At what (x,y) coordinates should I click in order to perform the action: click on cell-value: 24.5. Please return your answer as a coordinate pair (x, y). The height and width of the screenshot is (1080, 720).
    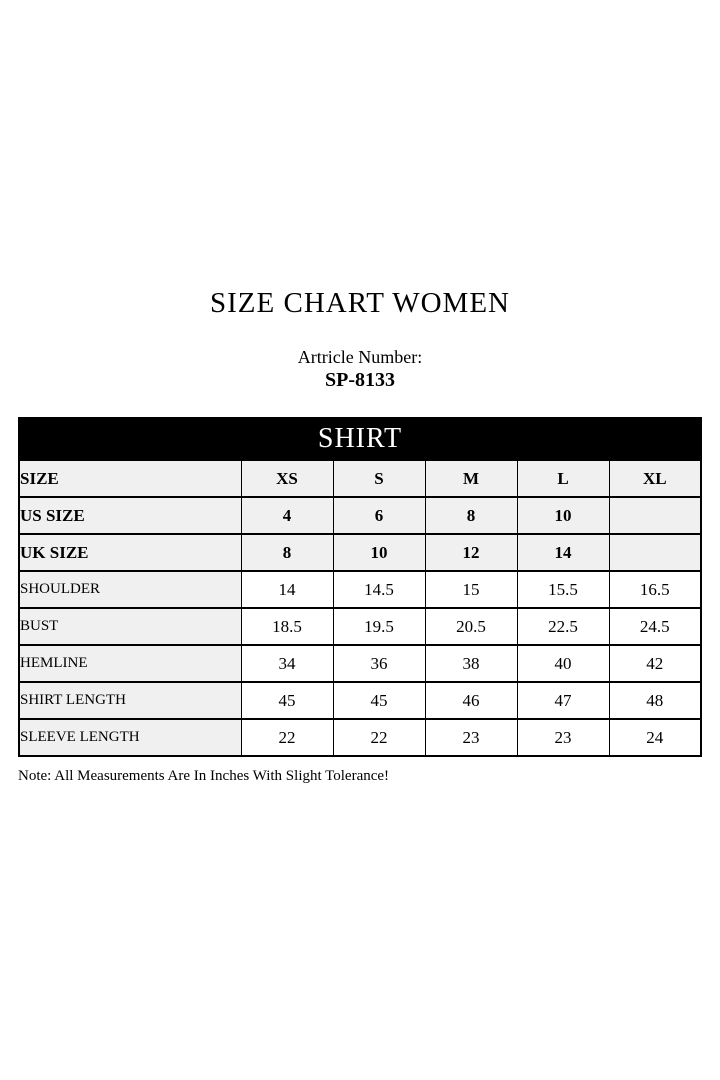
    Looking at the image, I should click on (655, 626).